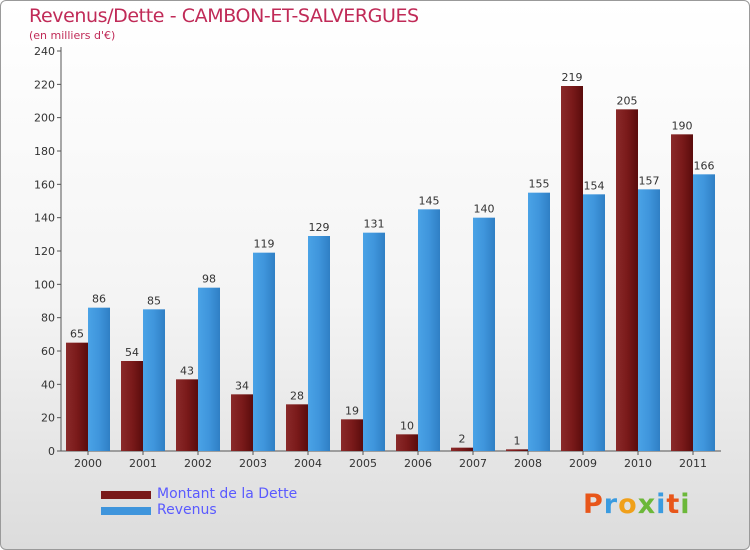 The image size is (750, 550). What do you see at coordinates (638, 463) in the screenshot?
I see `x-tick-label: 2010` at bounding box center [638, 463].